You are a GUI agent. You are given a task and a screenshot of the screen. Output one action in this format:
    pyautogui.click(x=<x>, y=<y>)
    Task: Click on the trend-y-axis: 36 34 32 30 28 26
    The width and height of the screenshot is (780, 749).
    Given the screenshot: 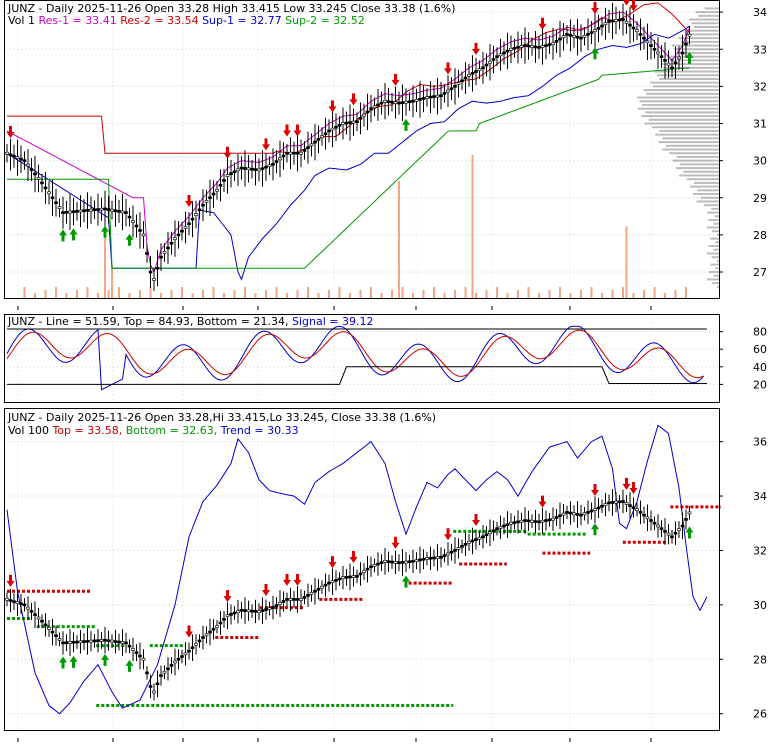 What is the action you would take?
    pyautogui.click(x=743, y=578)
    